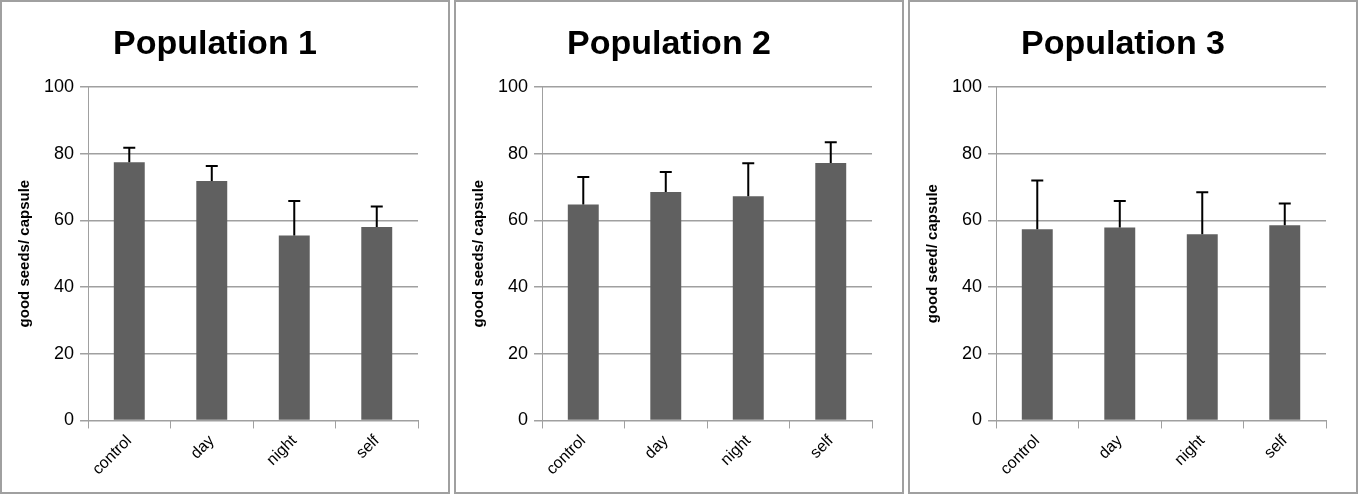 The width and height of the screenshot is (1364, 494). What do you see at coordinates (669, 41) in the screenshot?
I see `chart-title: Population 2` at bounding box center [669, 41].